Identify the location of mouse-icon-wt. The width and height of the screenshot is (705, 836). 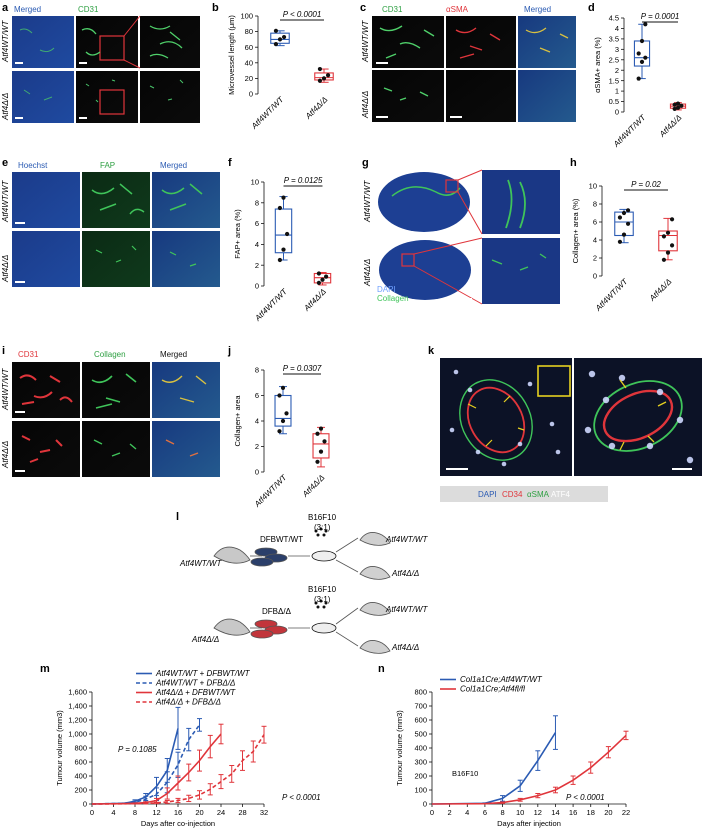
(232, 555).